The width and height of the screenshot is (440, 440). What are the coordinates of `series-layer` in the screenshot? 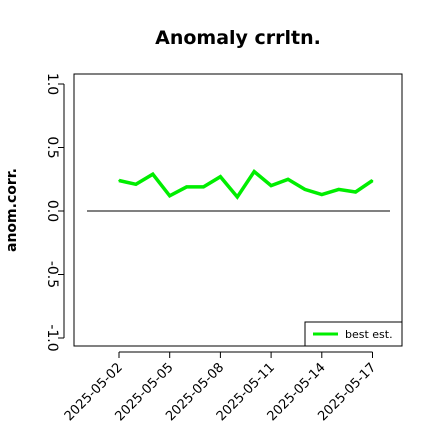 It's located at (246, 184).